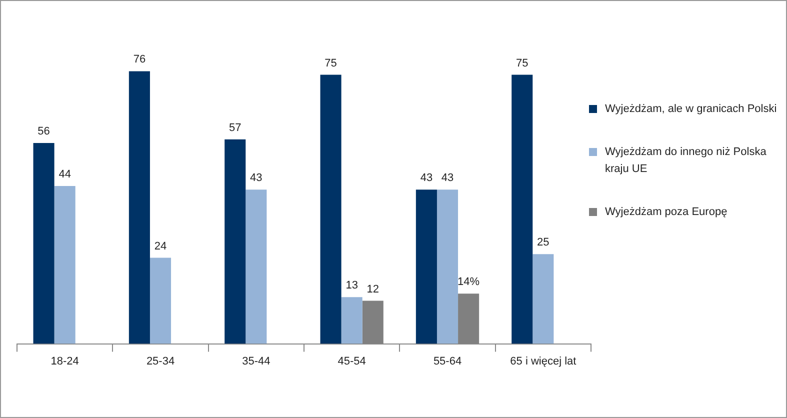  What do you see at coordinates (543, 361) in the screenshot?
I see `x-tick-label: 65 i więcej lat` at bounding box center [543, 361].